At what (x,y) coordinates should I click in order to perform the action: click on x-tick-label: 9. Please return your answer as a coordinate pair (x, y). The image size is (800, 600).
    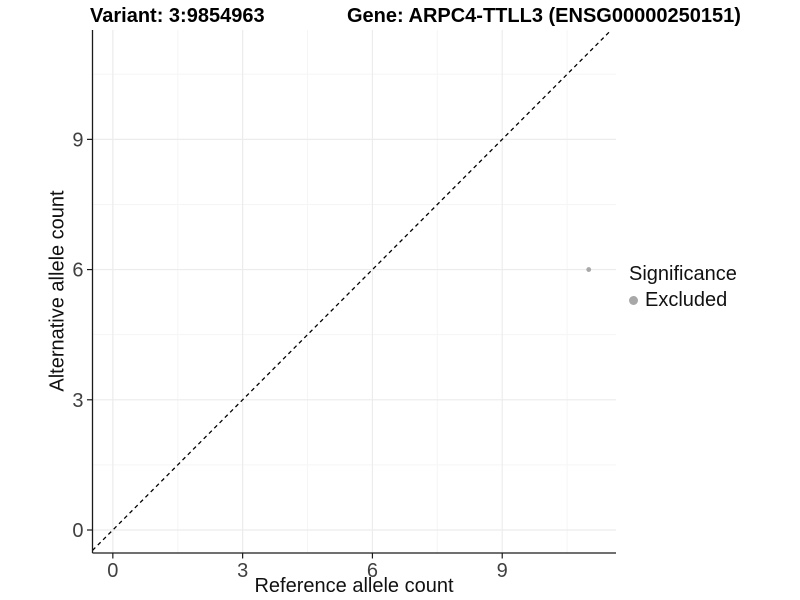
    Looking at the image, I should click on (502, 571).